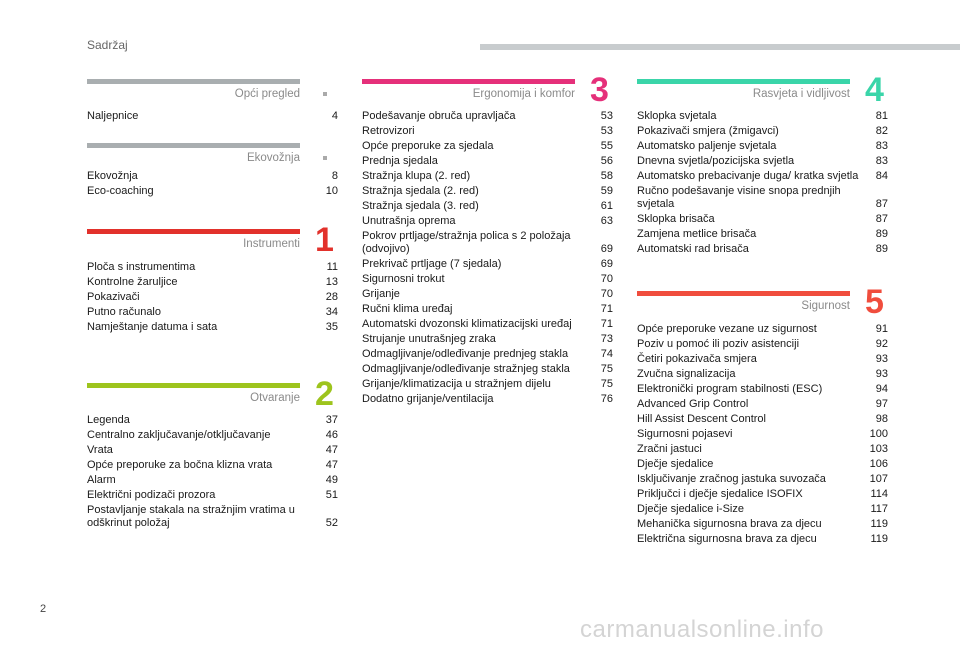 This screenshot has width=960, height=649. What do you see at coordinates (606, 161) in the screenshot?
I see `toc-entry-page: 56` at bounding box center [606, 161].